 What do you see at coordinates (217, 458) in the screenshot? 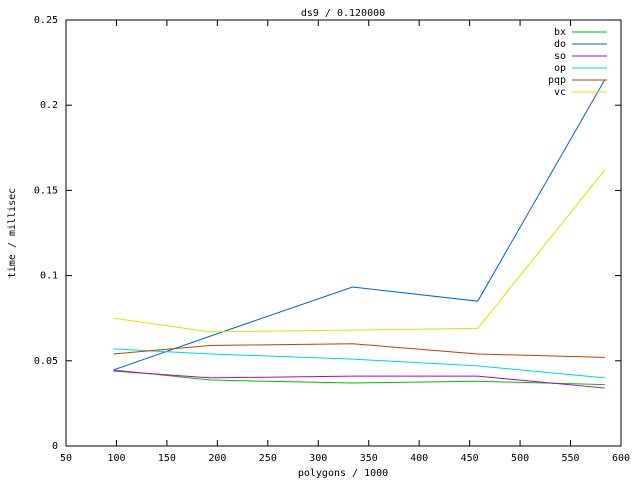
I see `x-tick-label: 200` at bounding box center [217, 458].